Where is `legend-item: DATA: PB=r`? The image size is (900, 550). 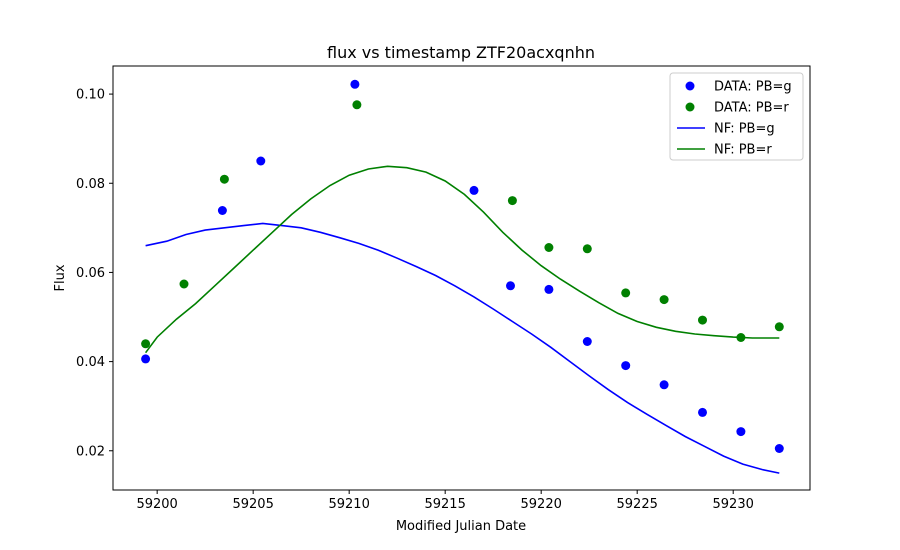 legend-item: DATA: PB=r is located at coordinates (737, 108).